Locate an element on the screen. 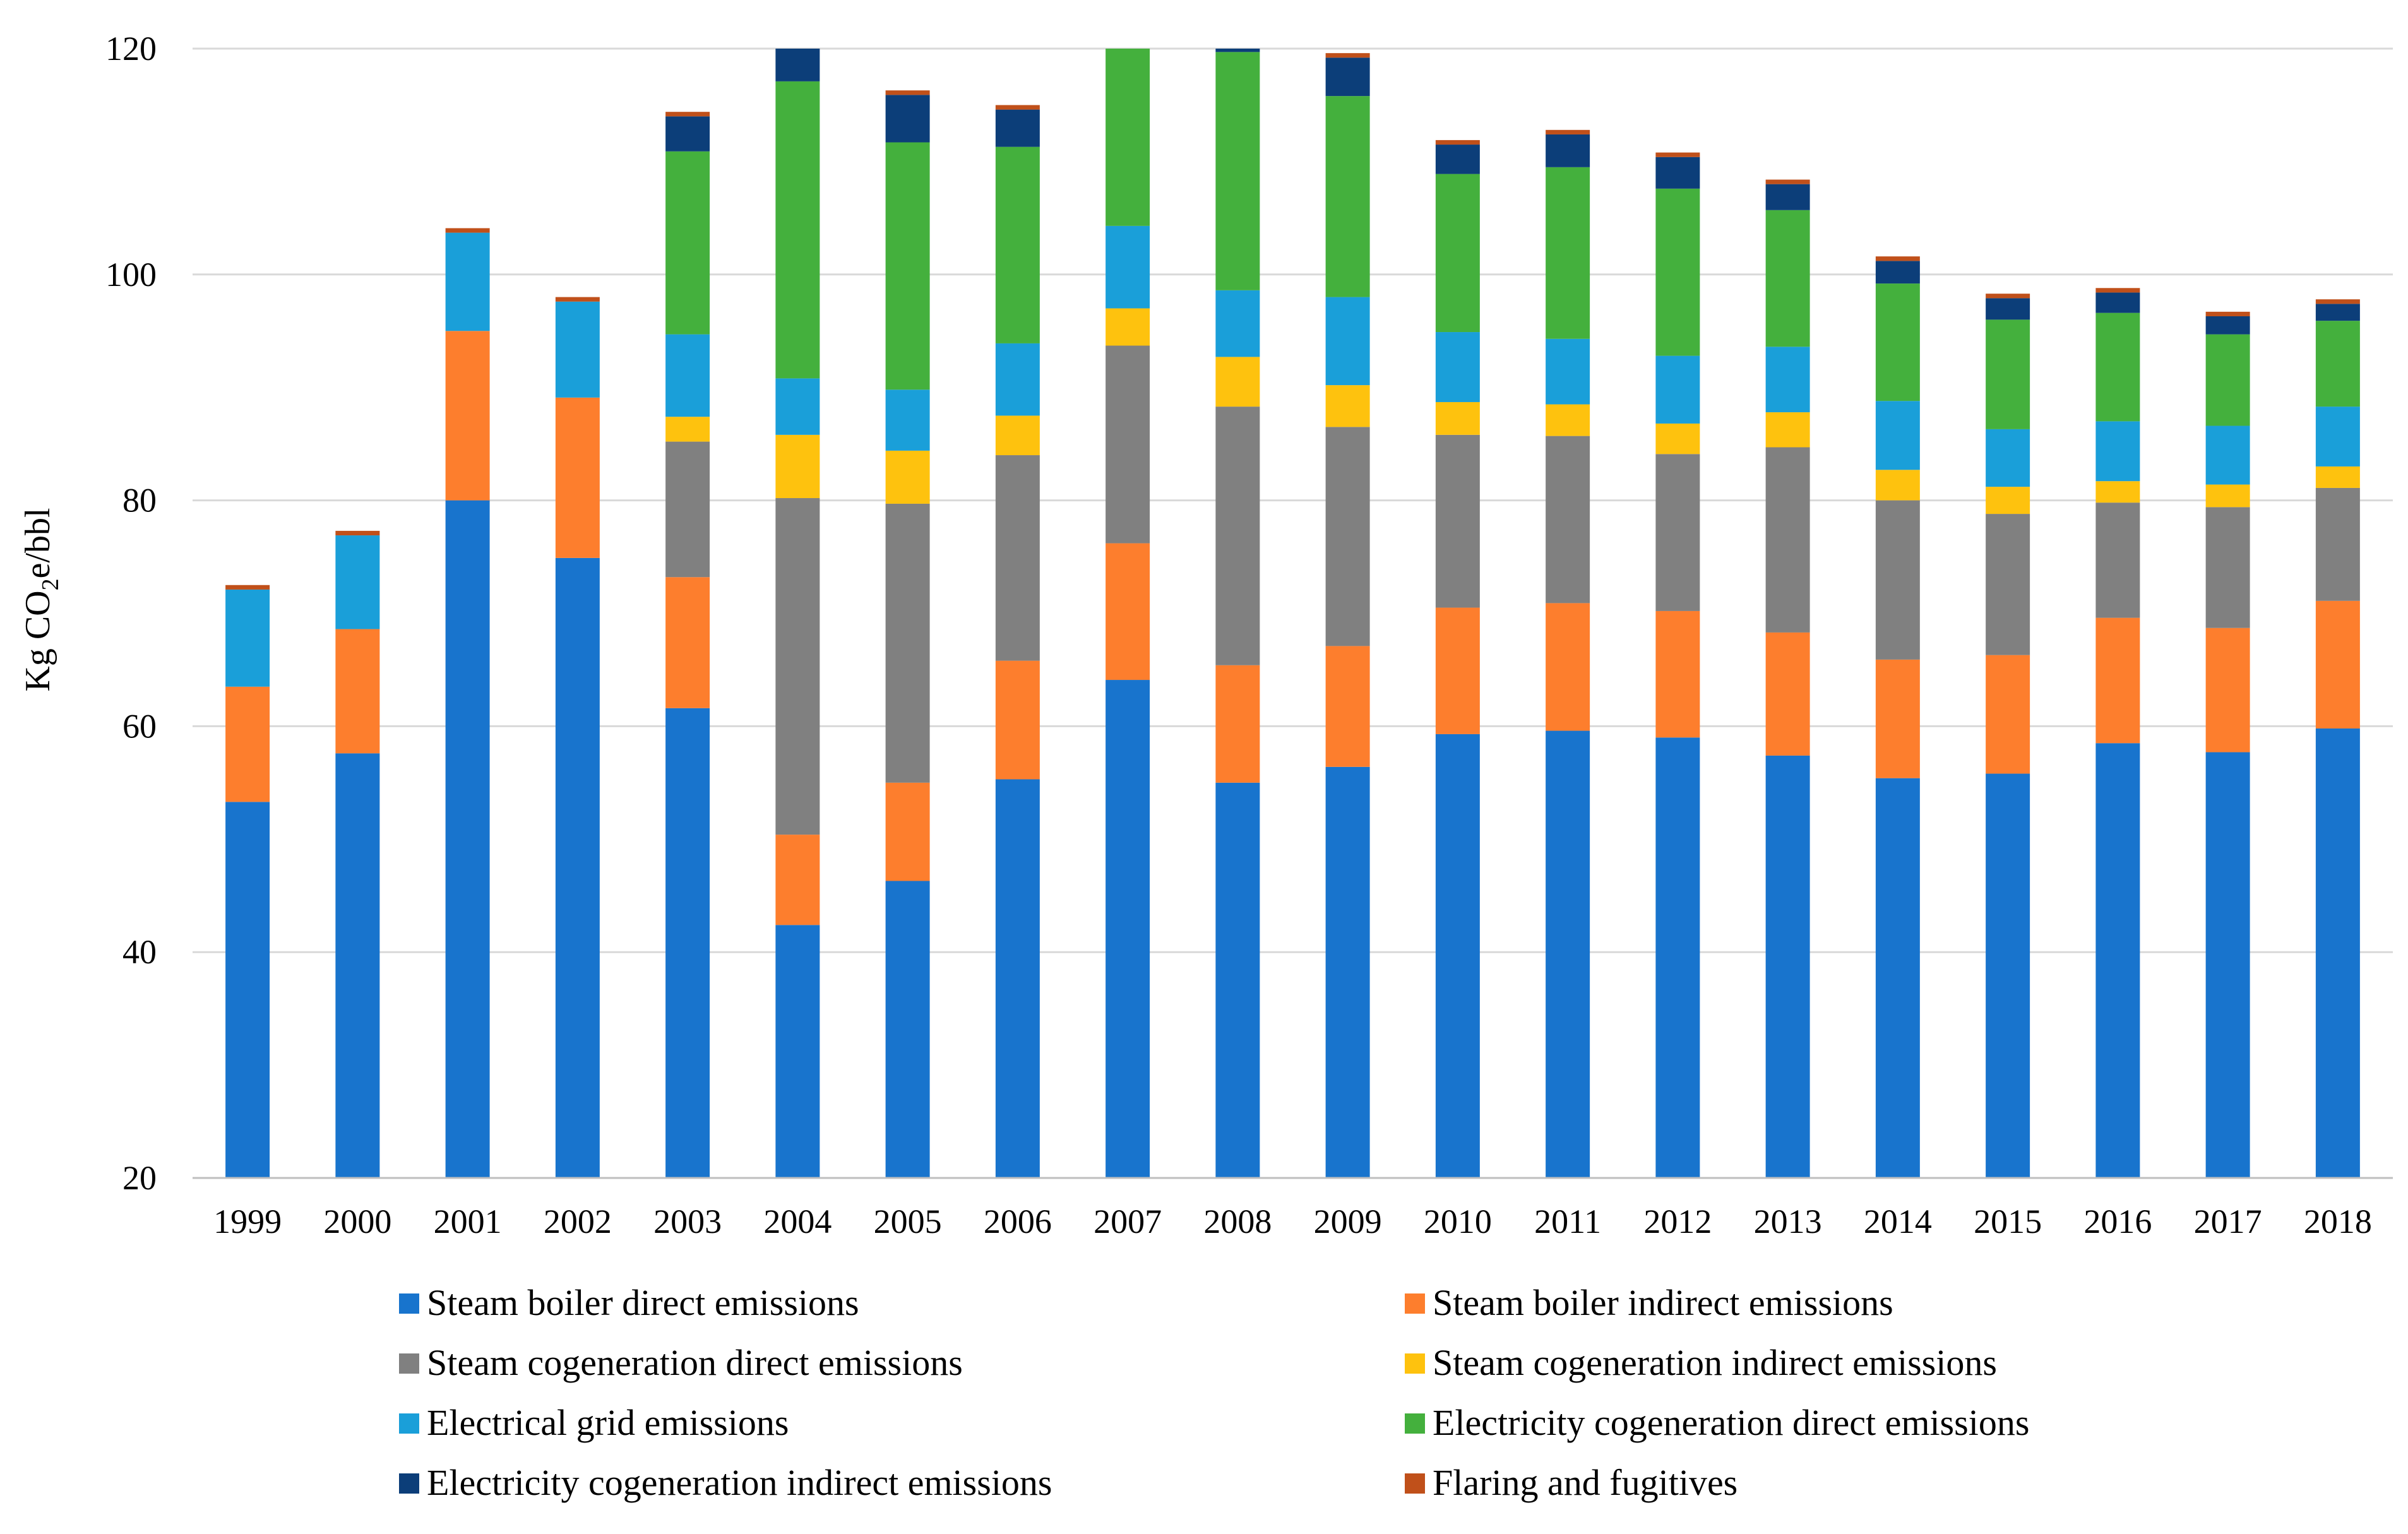 The width and height of the screenshot is (2408, 1534). y-tick-label: 120 is located at coordinates (131, 49).